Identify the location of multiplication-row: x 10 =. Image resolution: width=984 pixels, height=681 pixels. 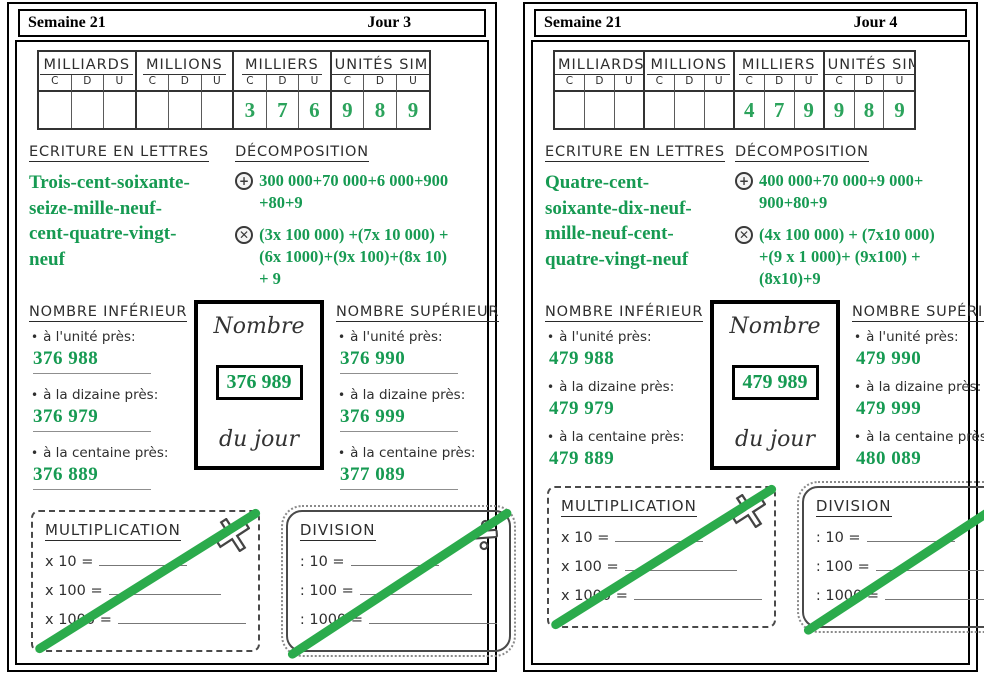
(661, 538).